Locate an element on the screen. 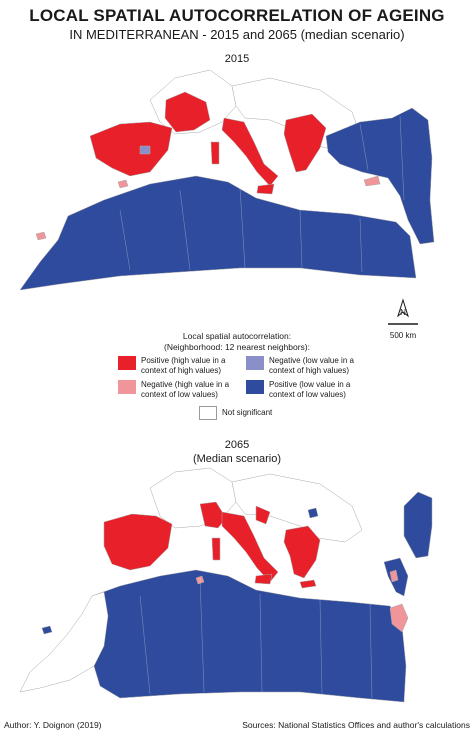 The height and width of the screenshot is (734, 474). map-2065-label: 2065 is located at coordinates (237, 445).